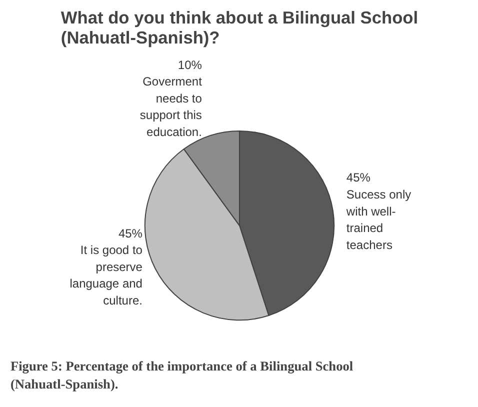  What do you see at coordinates (239, 28) in the screenshot?
I see `chart-title: What do you think about a Bilingual School (Nahuatl-Spanish)?` at bounding box center [239, 28].